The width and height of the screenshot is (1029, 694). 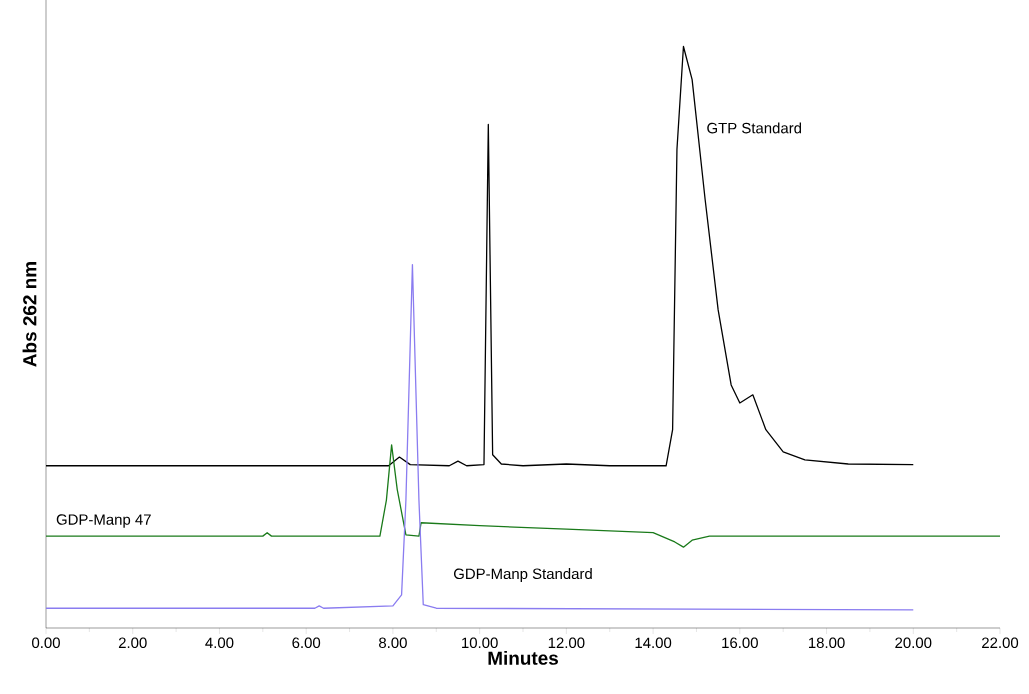 I want to click on x-tick-label: 6.00, so click(x=306, y=643).